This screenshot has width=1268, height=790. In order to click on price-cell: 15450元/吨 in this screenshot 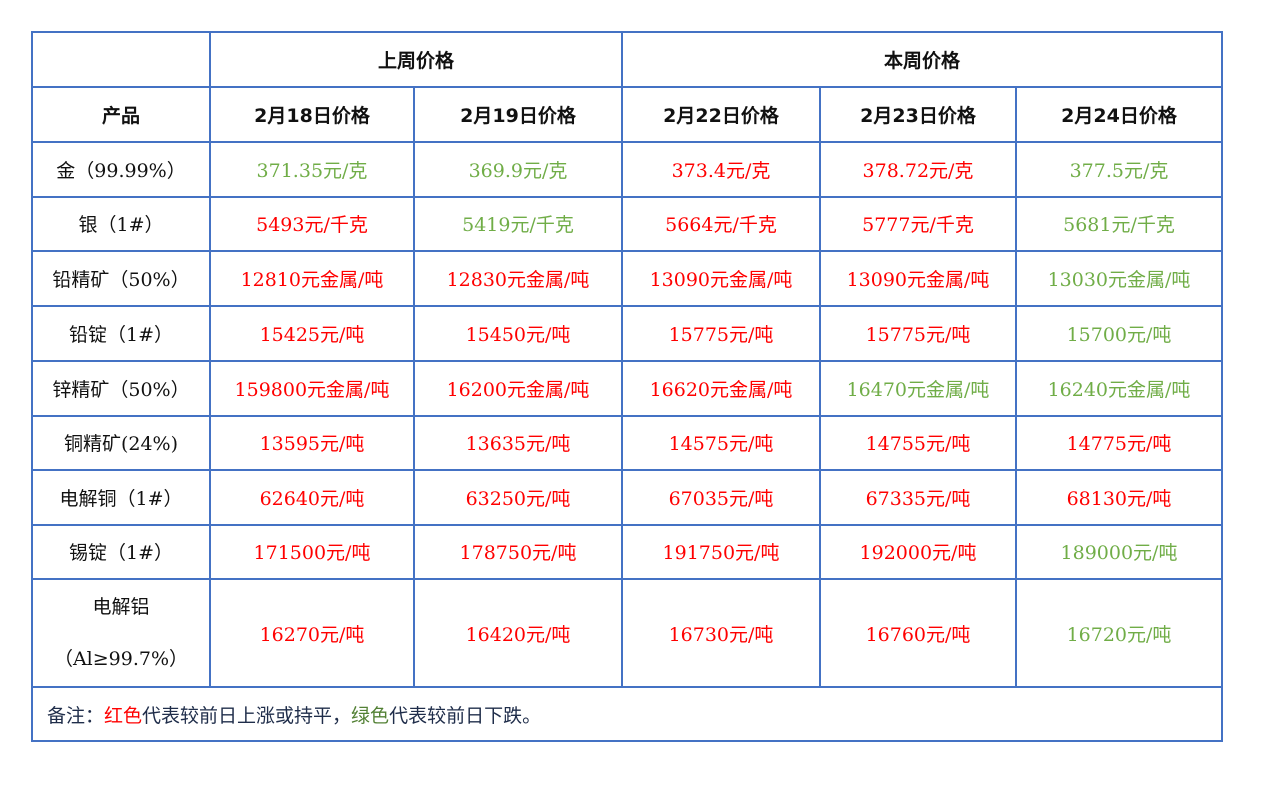, I will do `click(518, 333)`.